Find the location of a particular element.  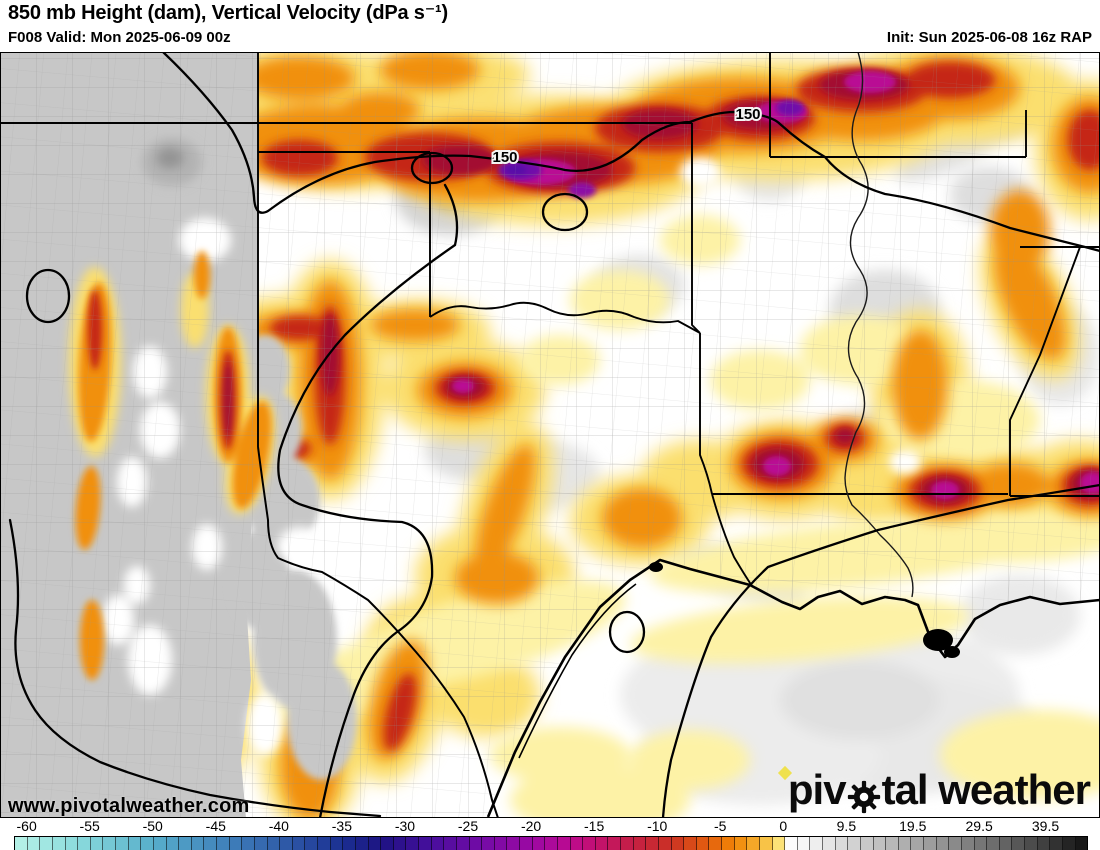

gear-icon is located at coordinates (864, 795).